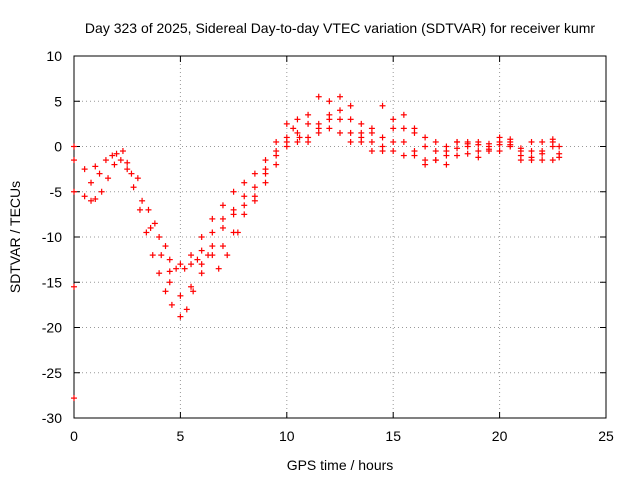 The height and width of the screenshot is (480, 640). I want to click on x-tick-label: 15, so click(393, 436).